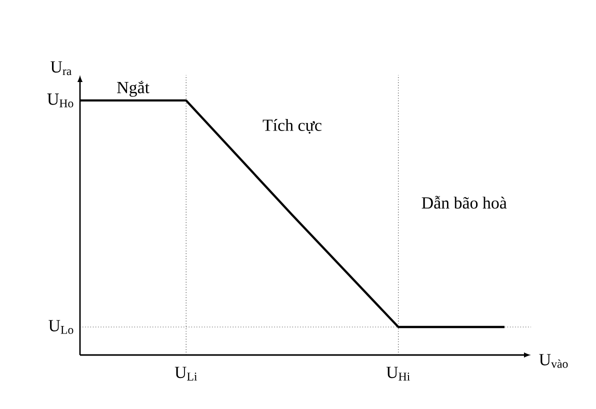 The width and height of the screenshot is (596, 409). I want to click on text: Ngắt, so click(133, 88).